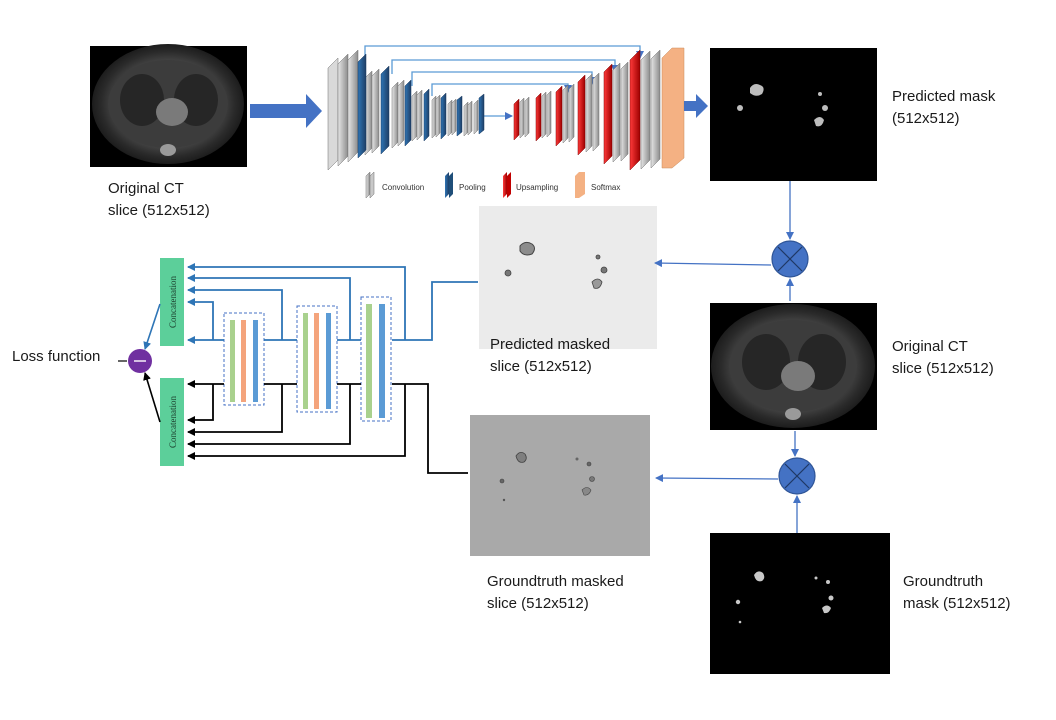 This screenshot has height=720, width=1056. I want to click on ct-slice-right-image, so click(793, 366).